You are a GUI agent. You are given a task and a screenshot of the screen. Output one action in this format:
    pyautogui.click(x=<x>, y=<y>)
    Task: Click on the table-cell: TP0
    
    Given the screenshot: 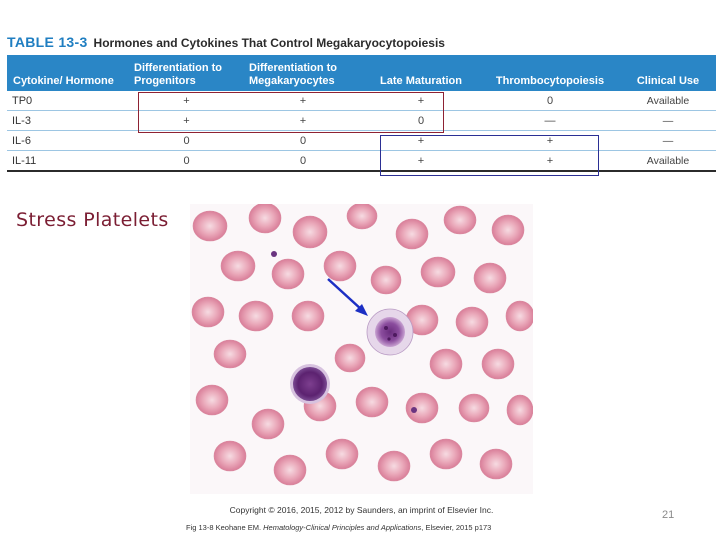 What is the action you would take?
    pyautogui.click(x=68, y=101)
    